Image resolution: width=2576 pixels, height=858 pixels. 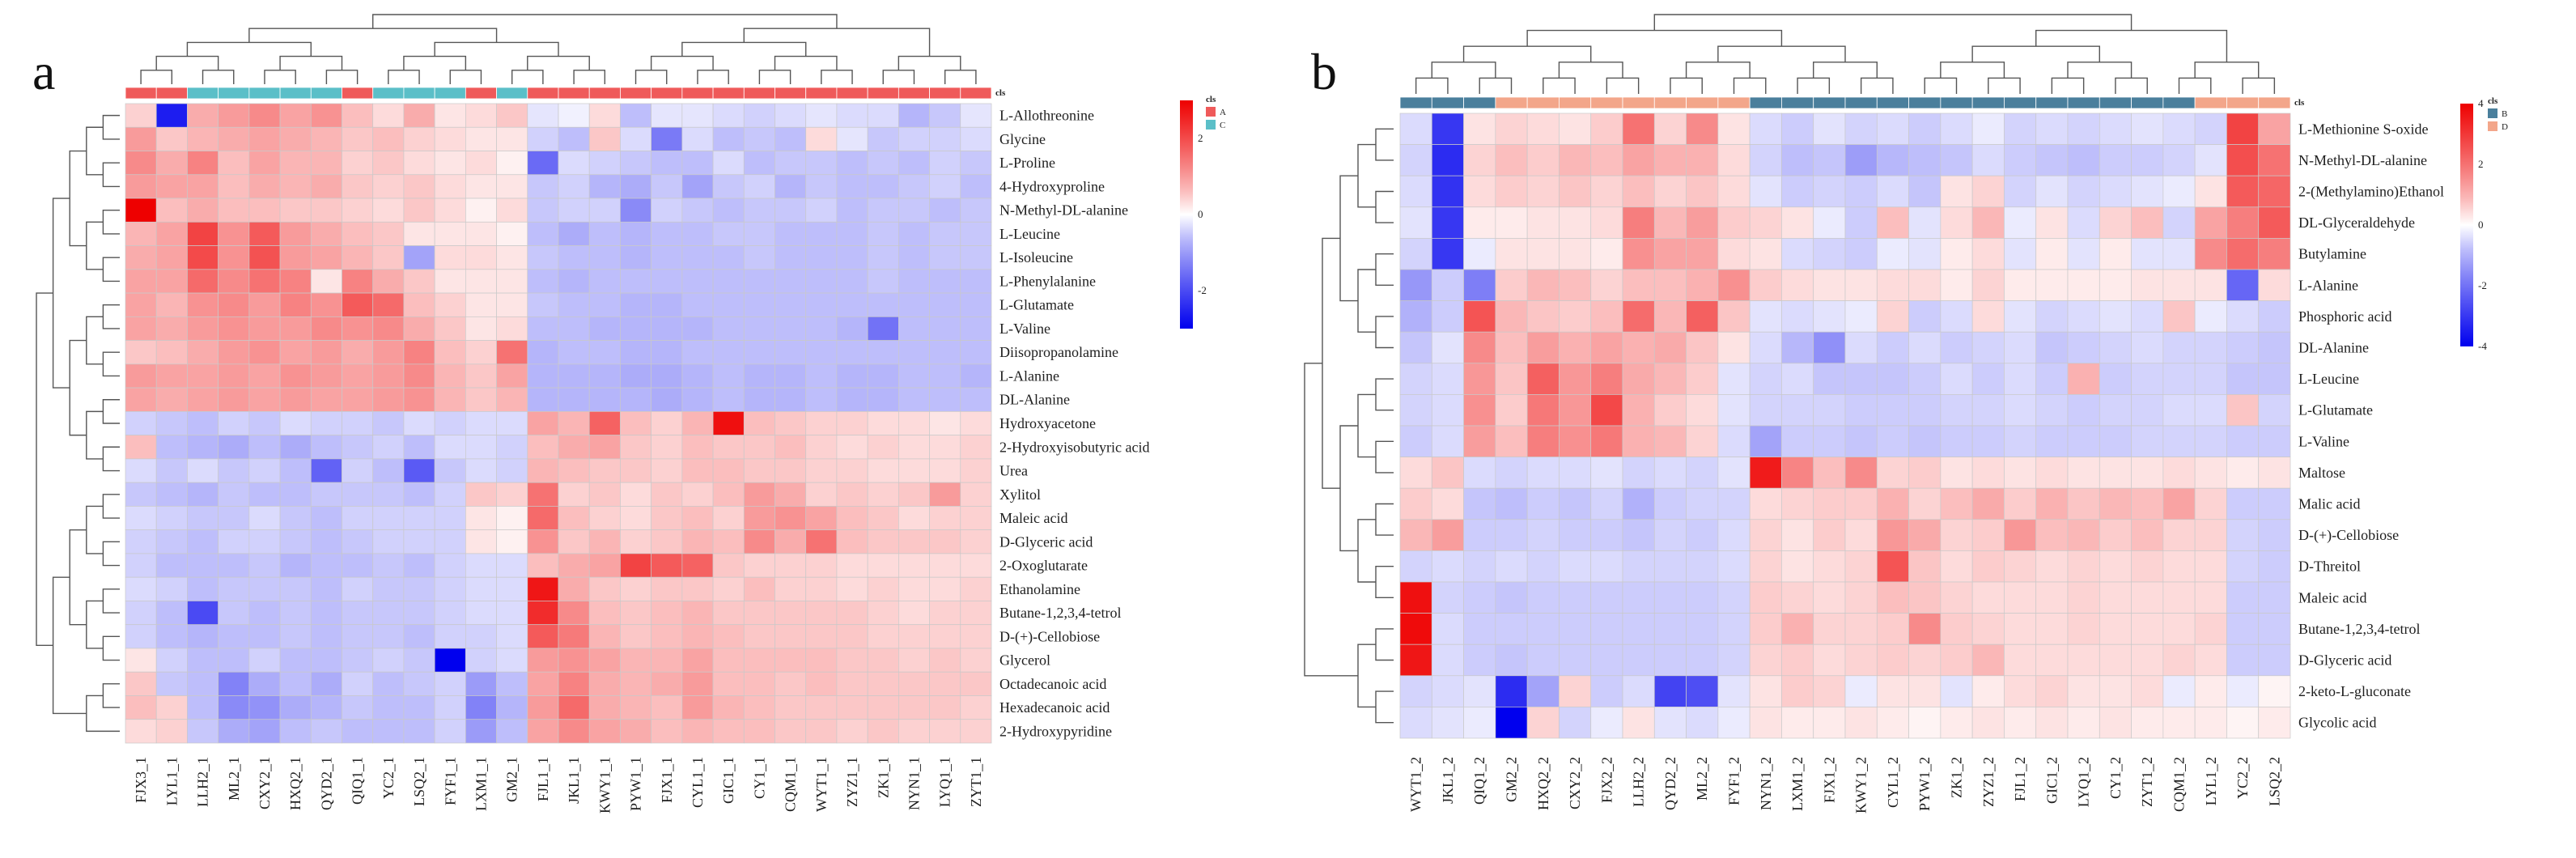 I want to click on cls-legend-swatch, so click(x=1211, y=112).